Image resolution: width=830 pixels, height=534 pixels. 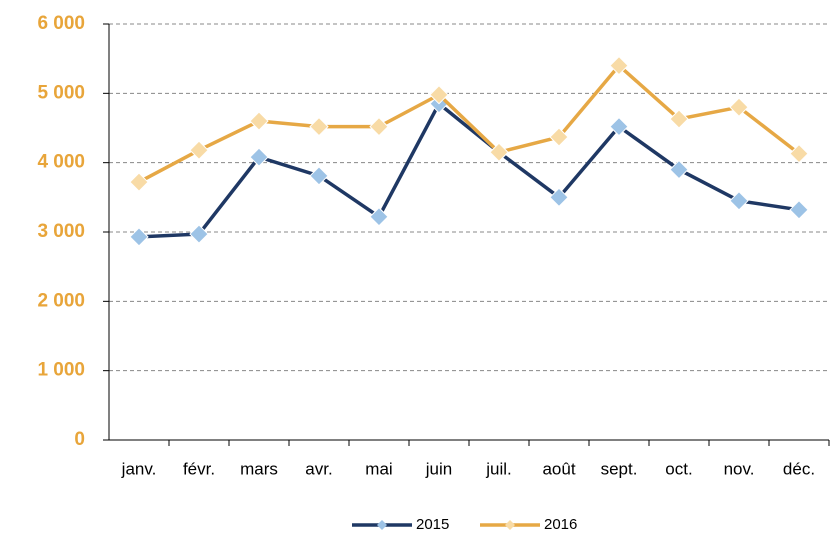 I want to click on x-tick-label: août, so click(x=558, y=468).